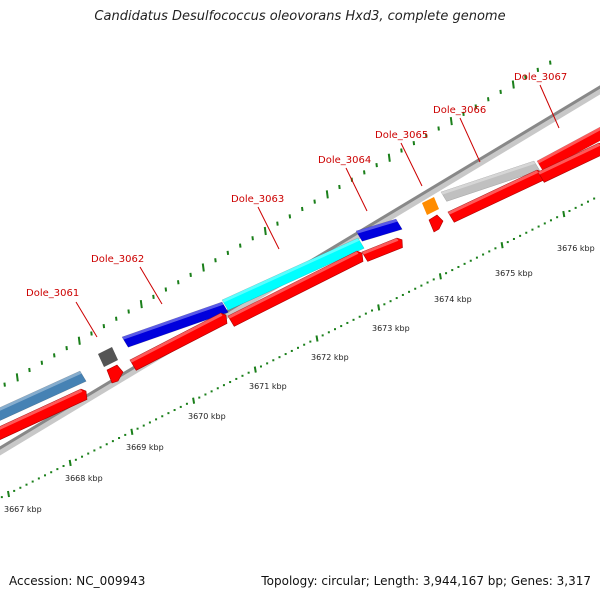 The width and height of the screenshot is (600, 600). Describe the element at coordinates (145, 447) in the screenshot. I see `scale-label-2: 3669 kbp` at that location.